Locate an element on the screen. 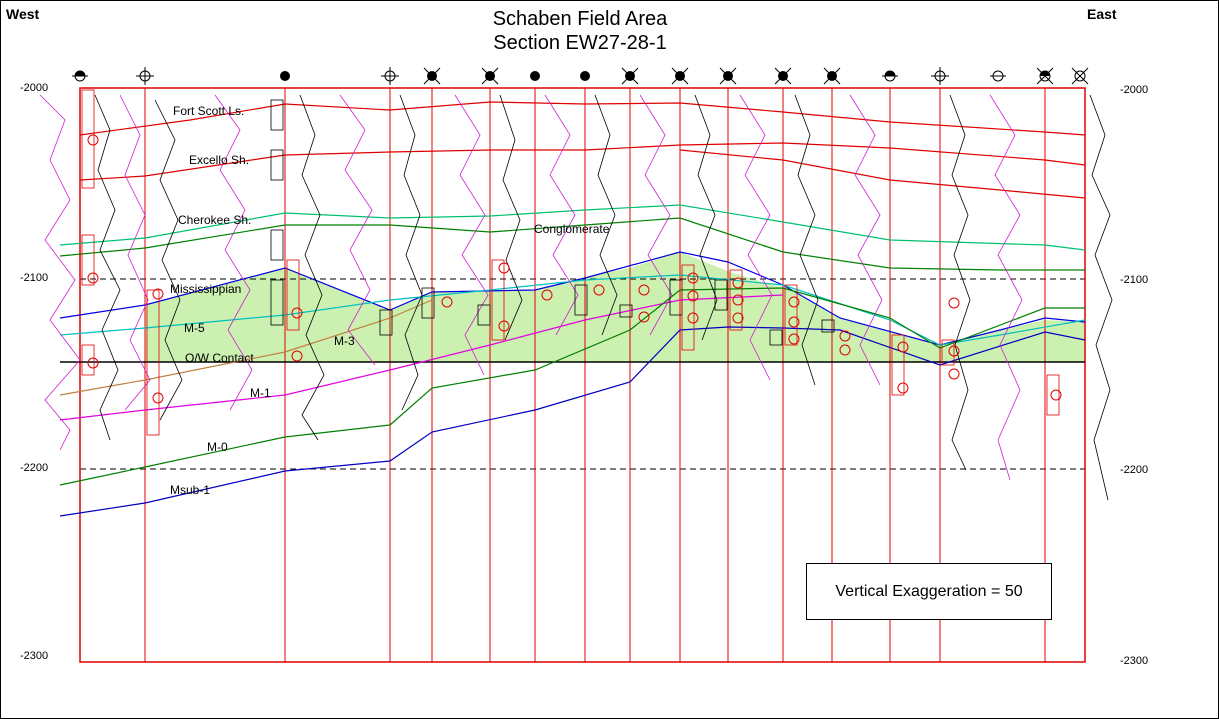  cherokee-top is located at coordinates (572, 227).